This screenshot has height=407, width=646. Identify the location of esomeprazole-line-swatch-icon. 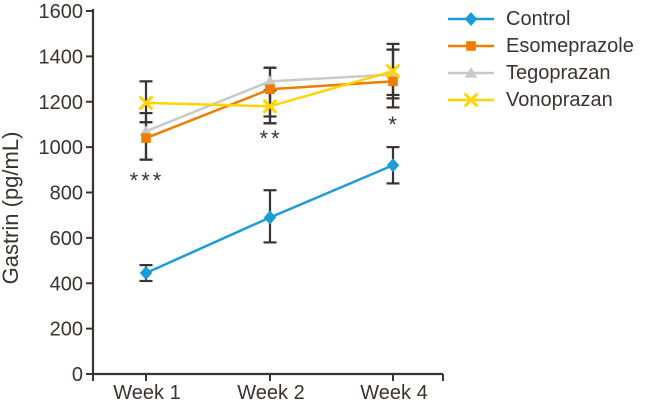
(471, 45).